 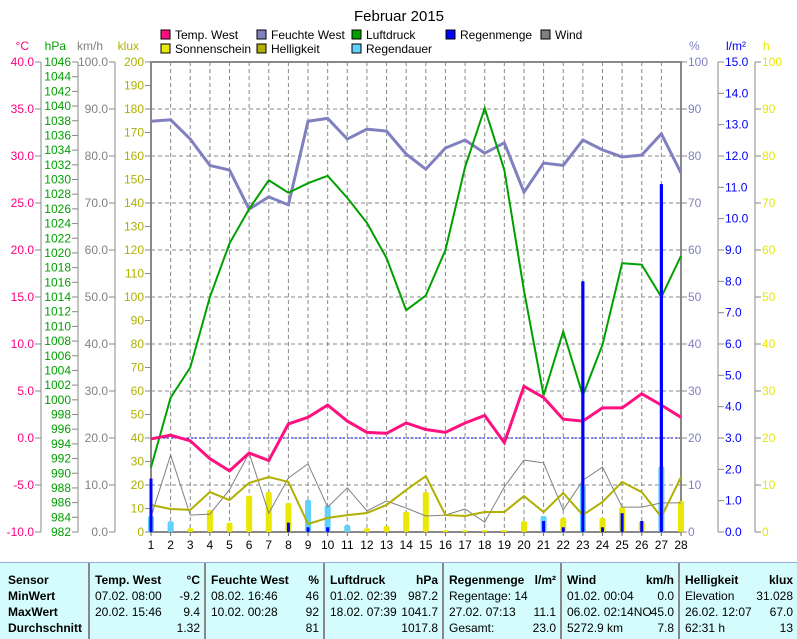 What do you see at coordinates (45, 628) in the screenshot?
I see `row-label: Durchschnitt` at bounding box center [45, 628].